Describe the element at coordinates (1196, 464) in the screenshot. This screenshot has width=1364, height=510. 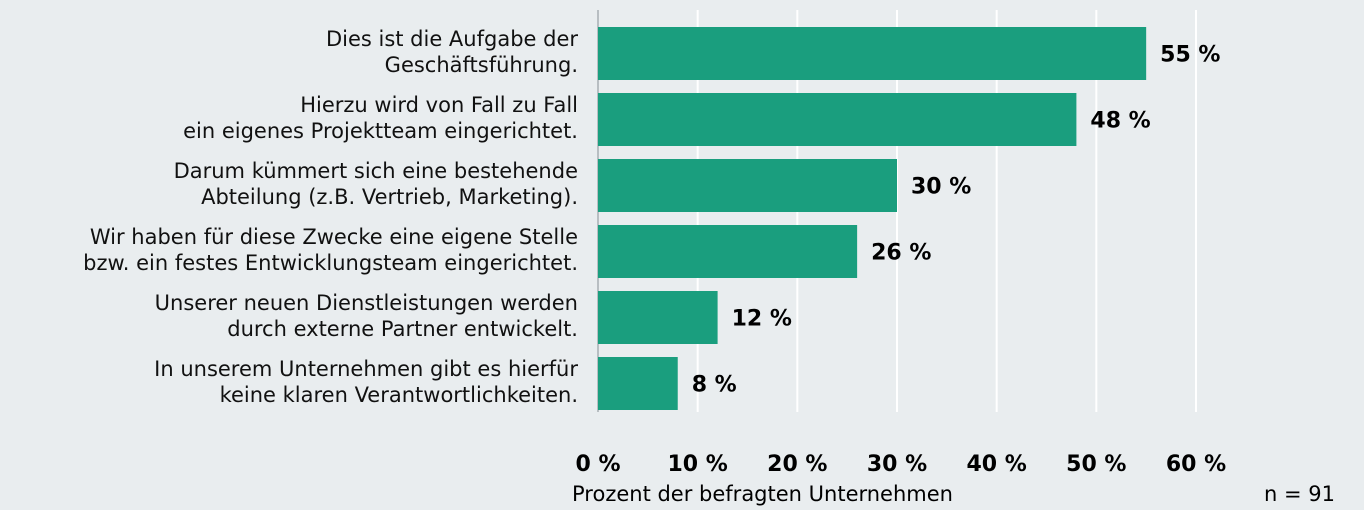
I see `x-tick-label: 60 %` at that location.